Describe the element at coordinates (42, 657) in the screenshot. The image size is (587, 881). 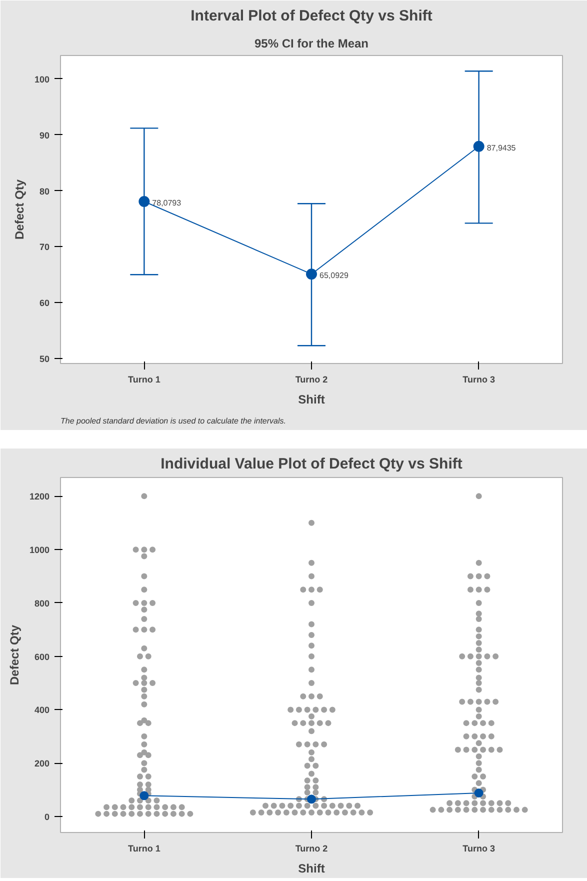
I see `y-tick-label: 600` at that location.